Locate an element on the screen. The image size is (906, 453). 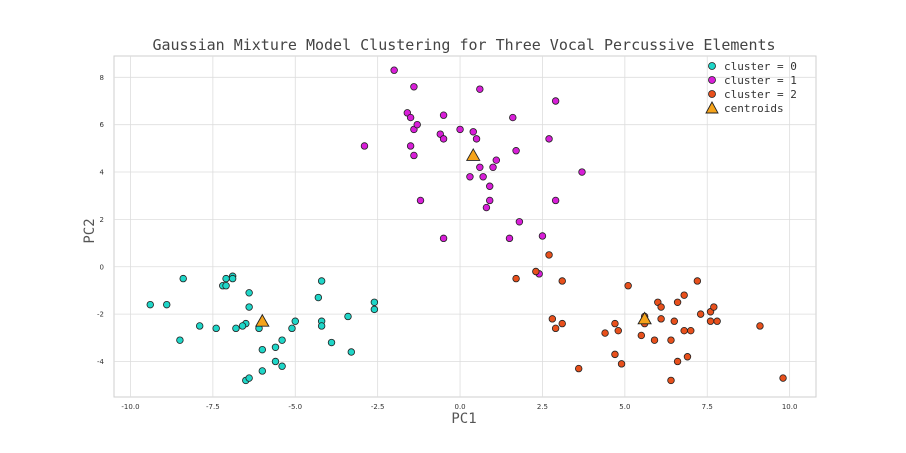
x-axis-label: PC1 is located at coordinates (463, 419).